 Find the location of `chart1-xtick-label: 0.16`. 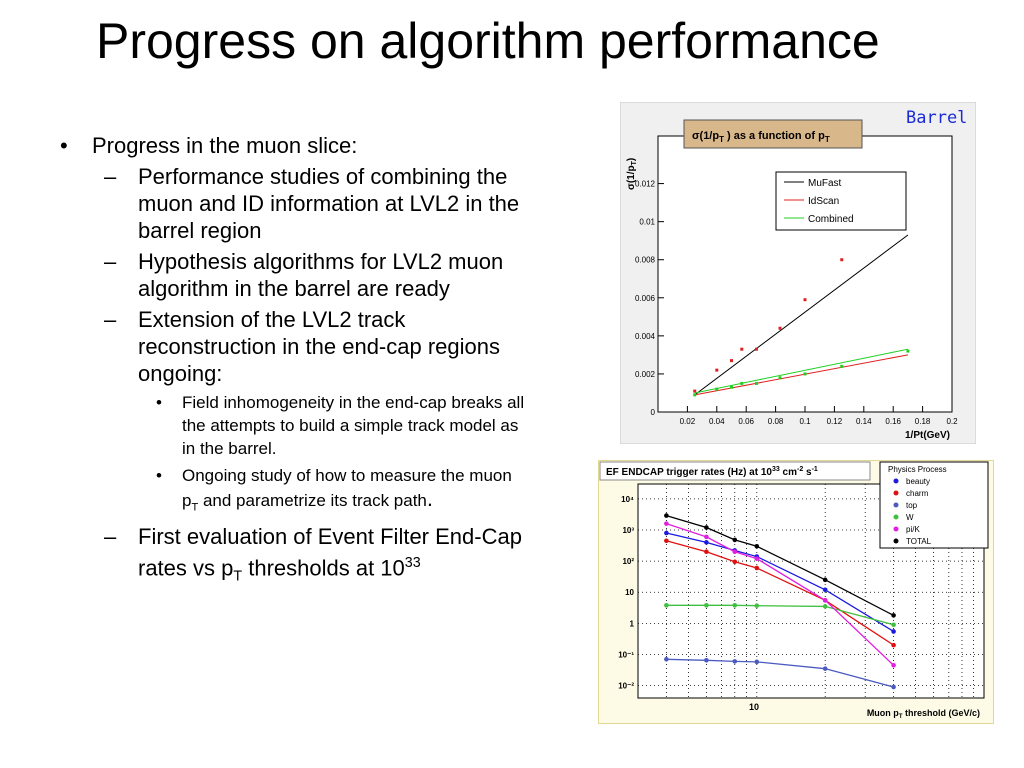

chart1-xtick-label: 0.16 is located at coordinates (893, 421).